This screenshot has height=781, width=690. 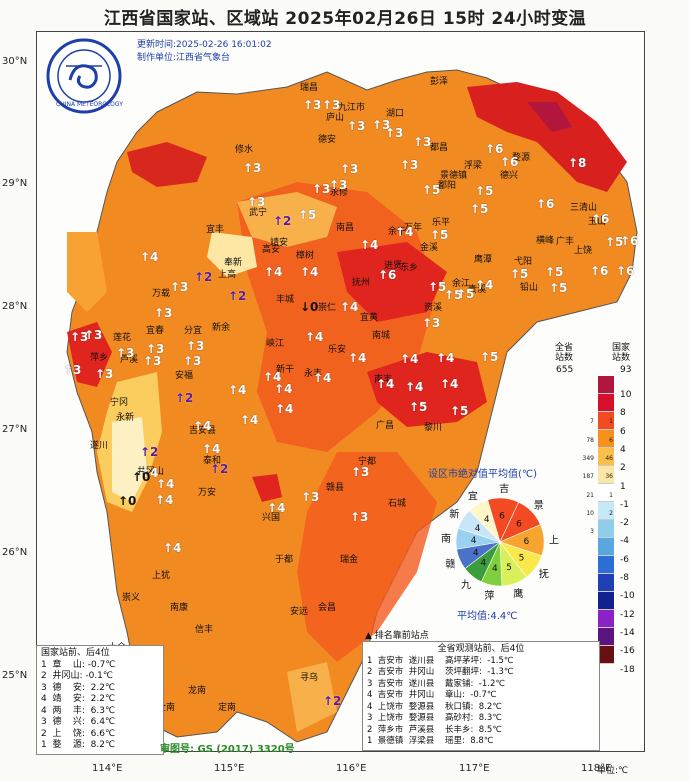 What do you see at coordinates (627, 596) in the screenshot?
I see `legend-value: -10` at bounding box center [627, 596].